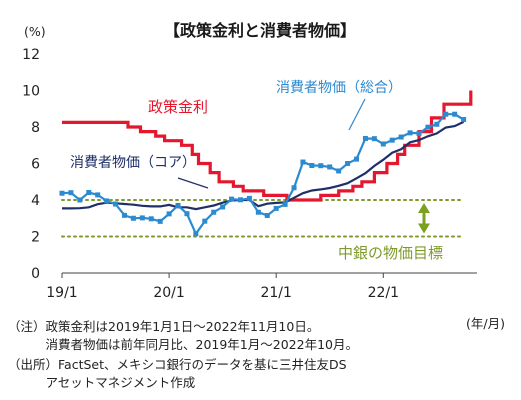  Describe the element at coordinates (424, 208) in the screenshot. I see `arrow-head-up` at that location.